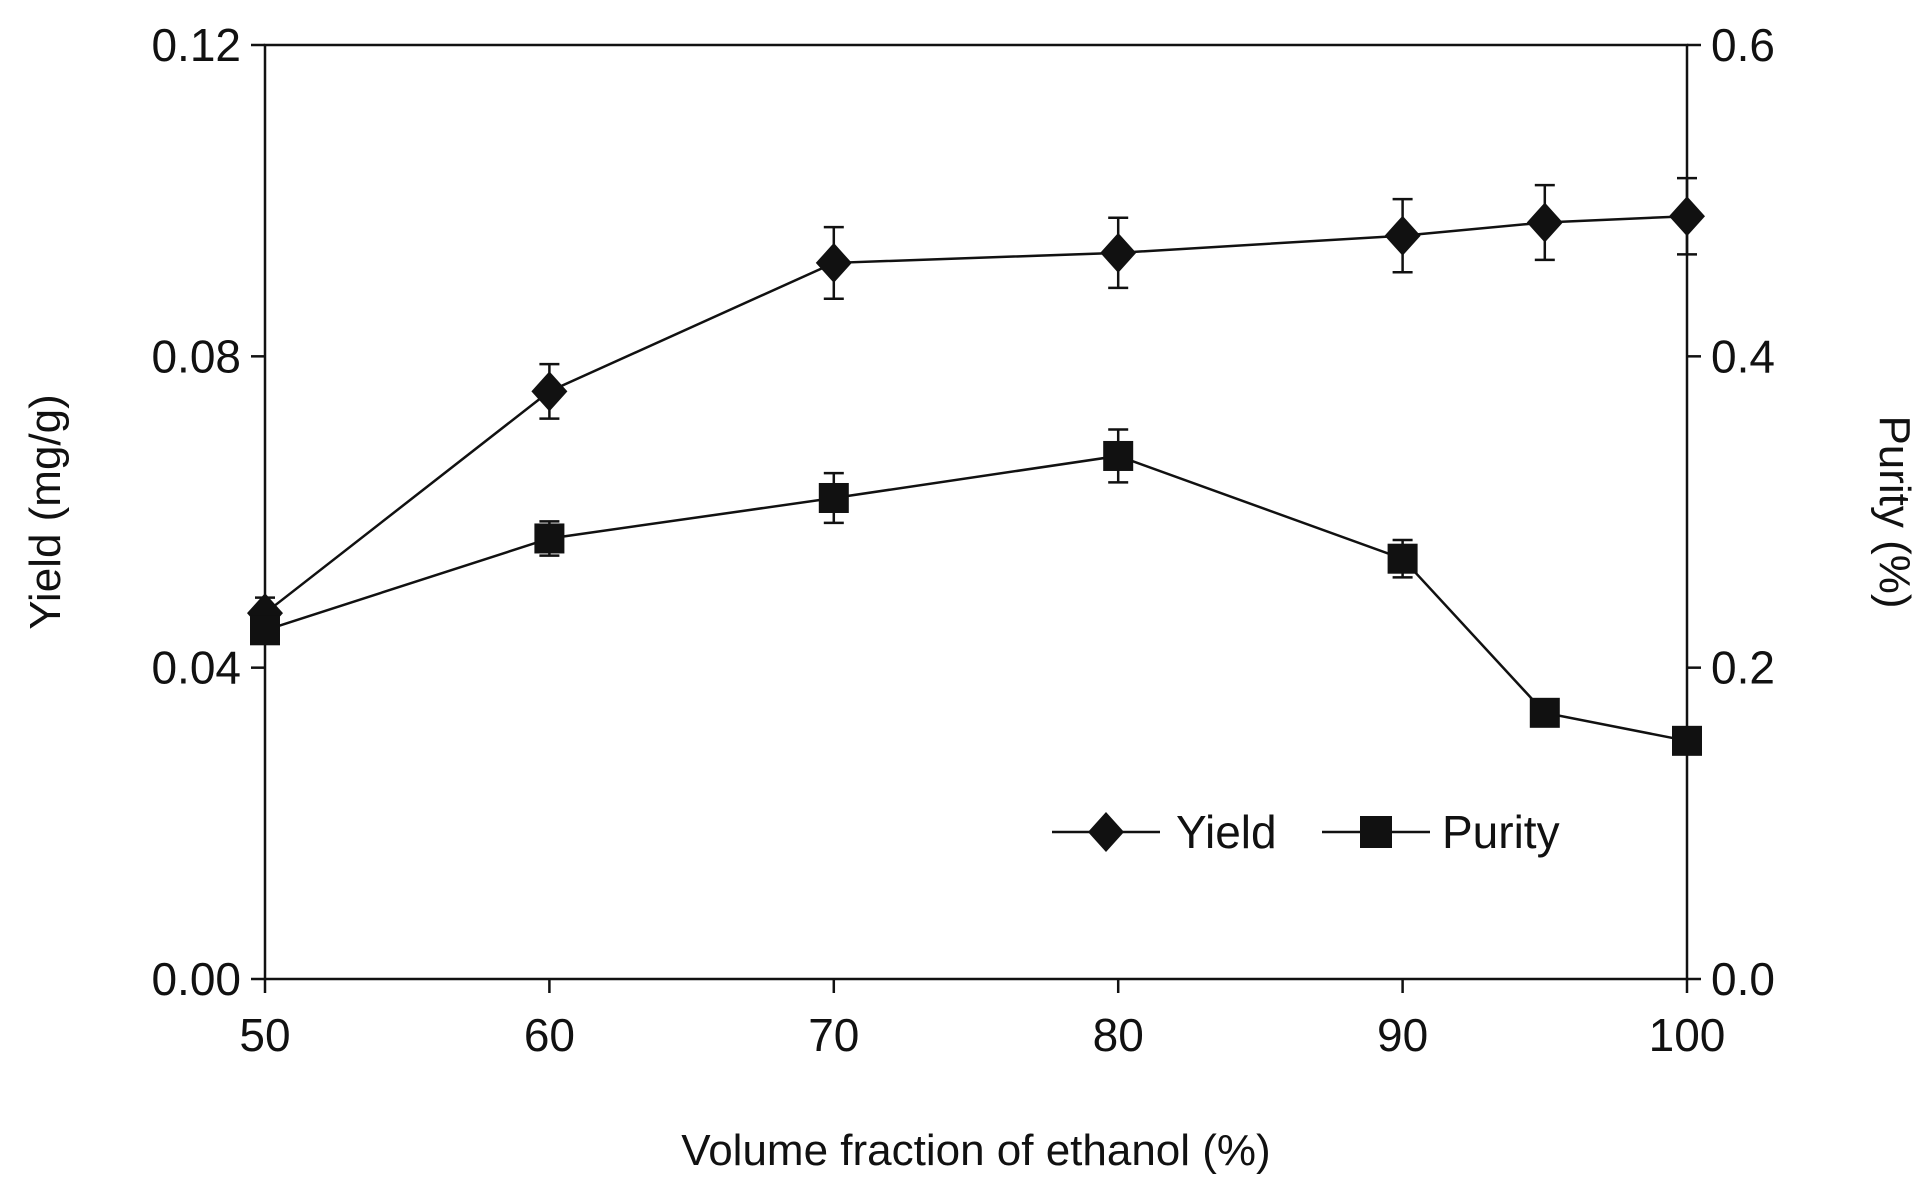  Describe the element at coordinates (1306, 832) in the screenshot. I see `legend: Yield Purity` at that location.